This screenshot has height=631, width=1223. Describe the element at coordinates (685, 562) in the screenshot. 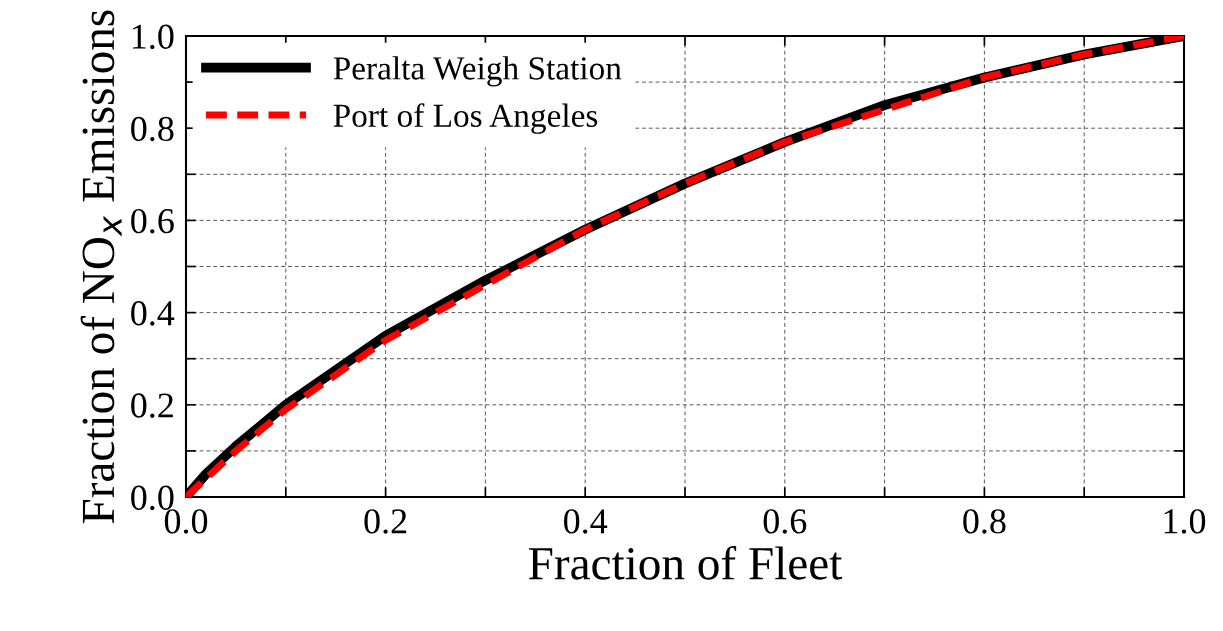

I see `x-axis-title: Fraction of Fleet` at that location.